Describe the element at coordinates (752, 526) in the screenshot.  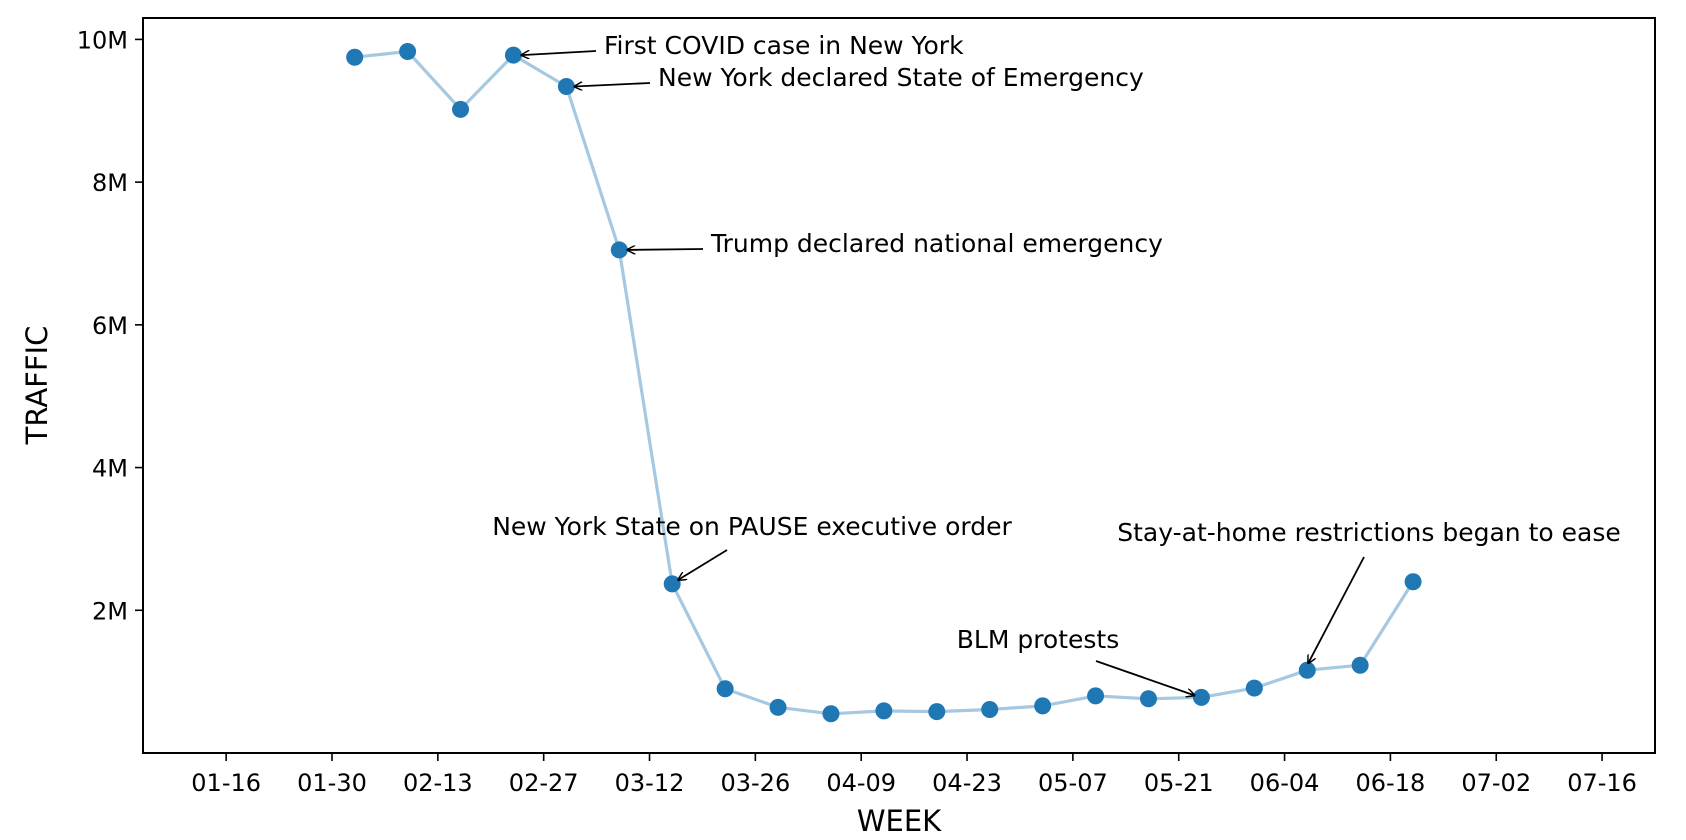
I see `annotation-label: New York State on PAUSE executive order` at that location.